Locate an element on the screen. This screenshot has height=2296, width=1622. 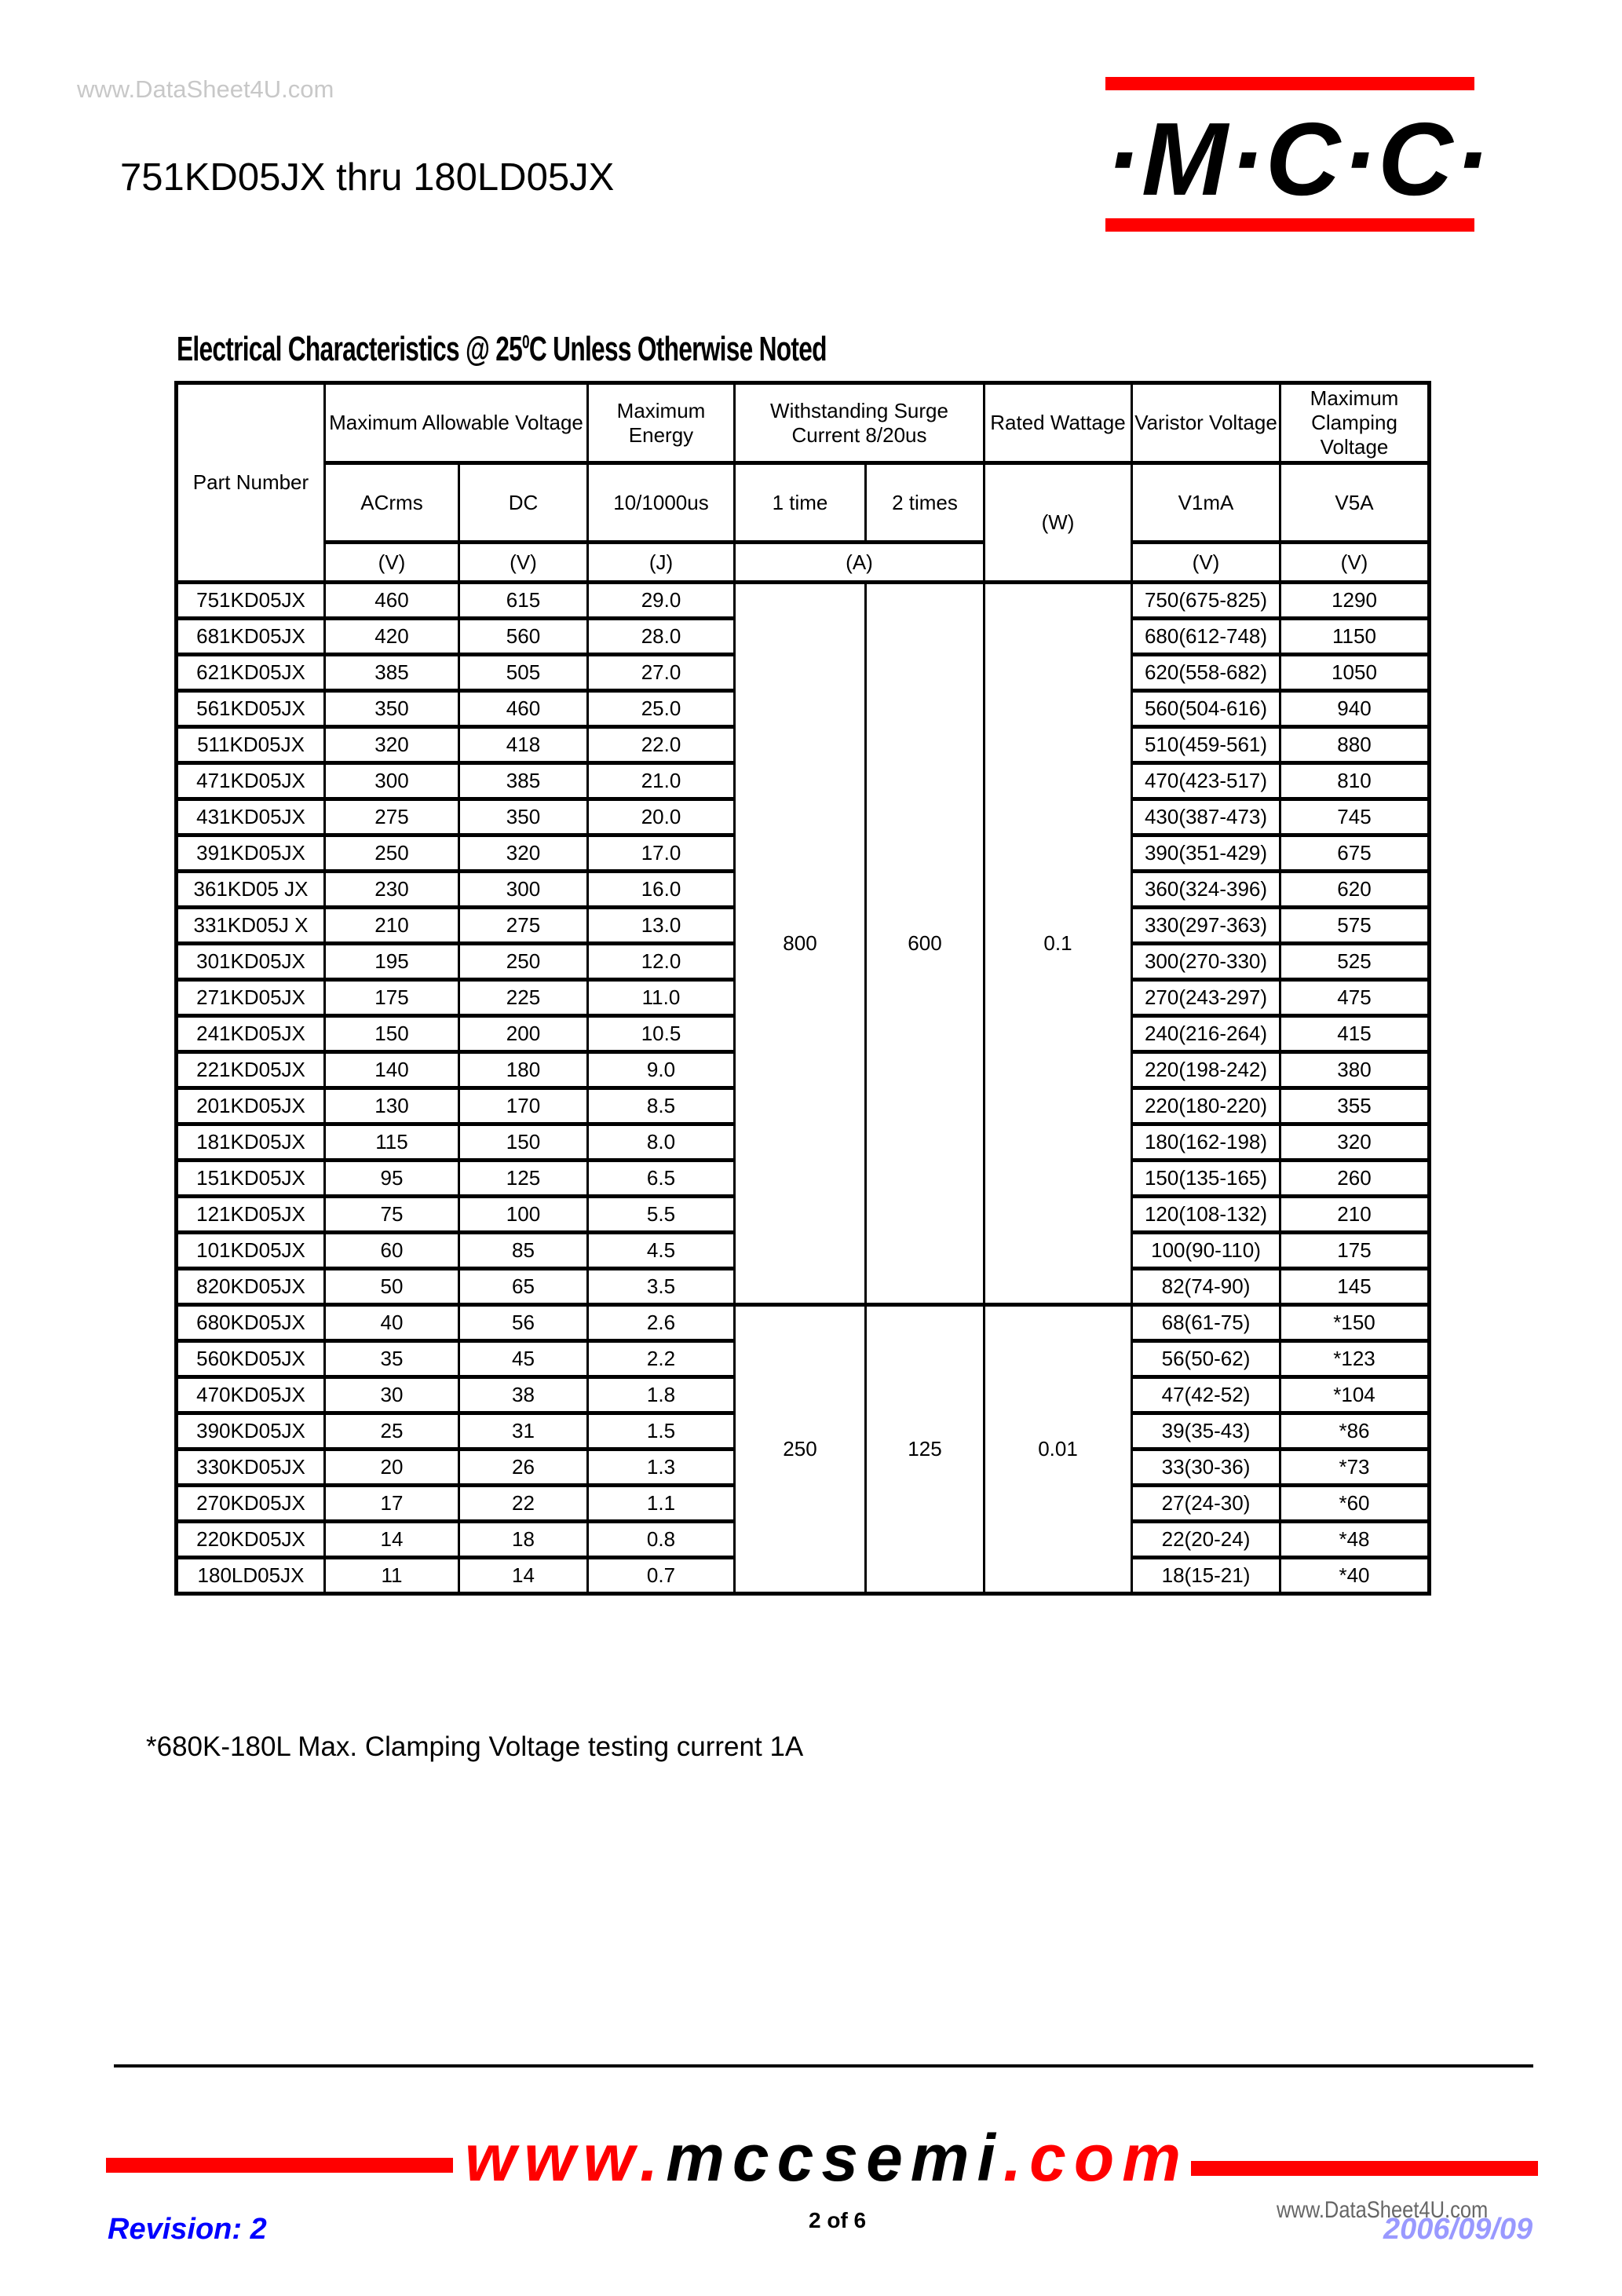
cell-energy: 2.2 is located at coordinates (661, 1359).